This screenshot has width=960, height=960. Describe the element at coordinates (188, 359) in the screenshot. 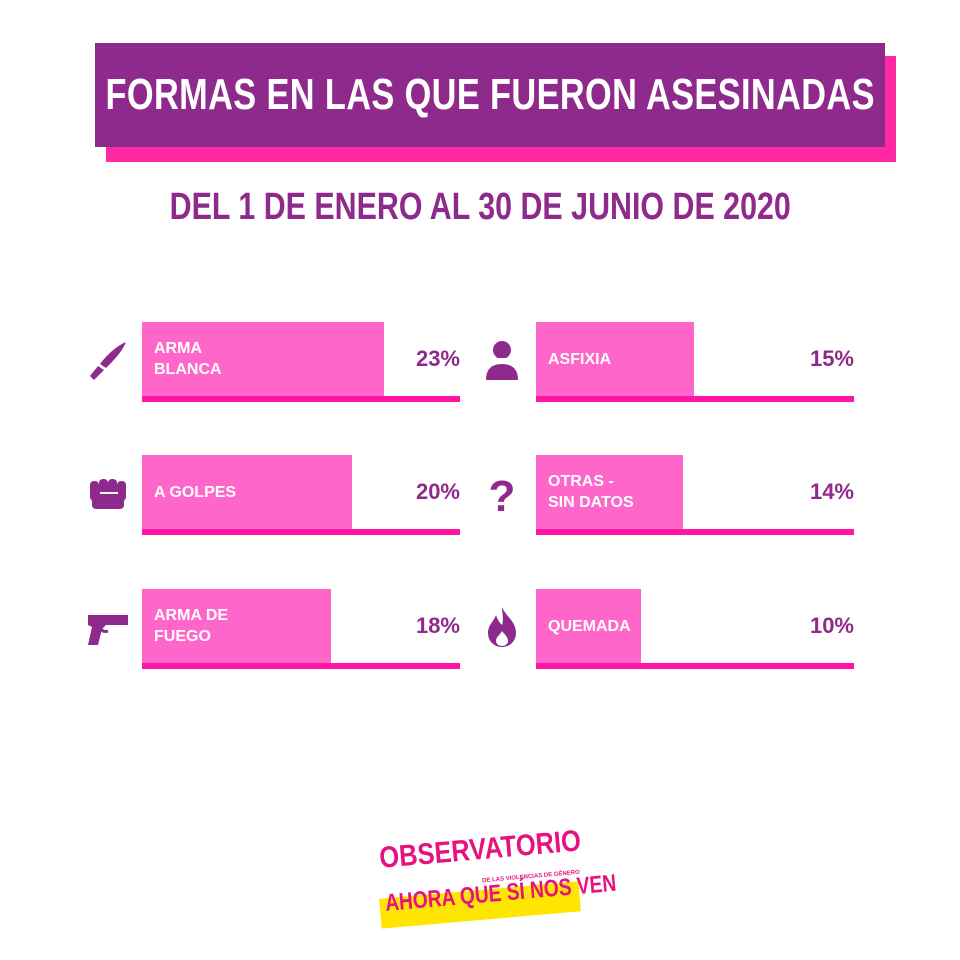

I see `bar-label: ARMA BLANCA` at that location.